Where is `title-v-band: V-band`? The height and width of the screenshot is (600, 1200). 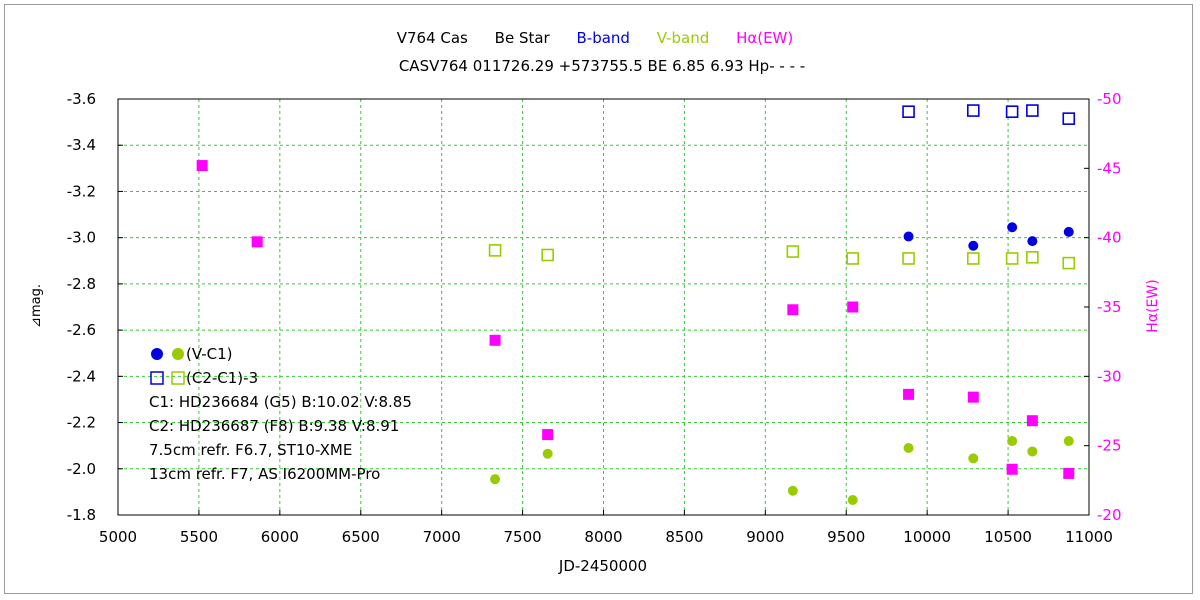 title-v-band: V-band is located at coordinates (683, 38).